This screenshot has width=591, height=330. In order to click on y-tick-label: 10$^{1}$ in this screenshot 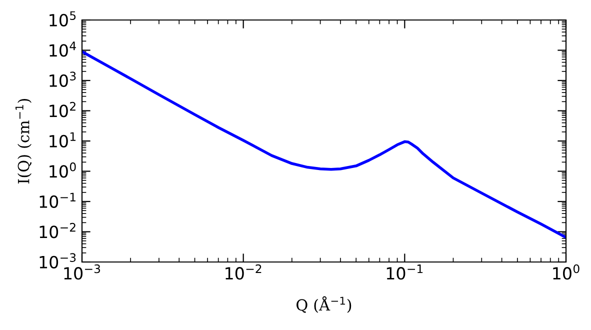, I will do `click(63, 140)`.